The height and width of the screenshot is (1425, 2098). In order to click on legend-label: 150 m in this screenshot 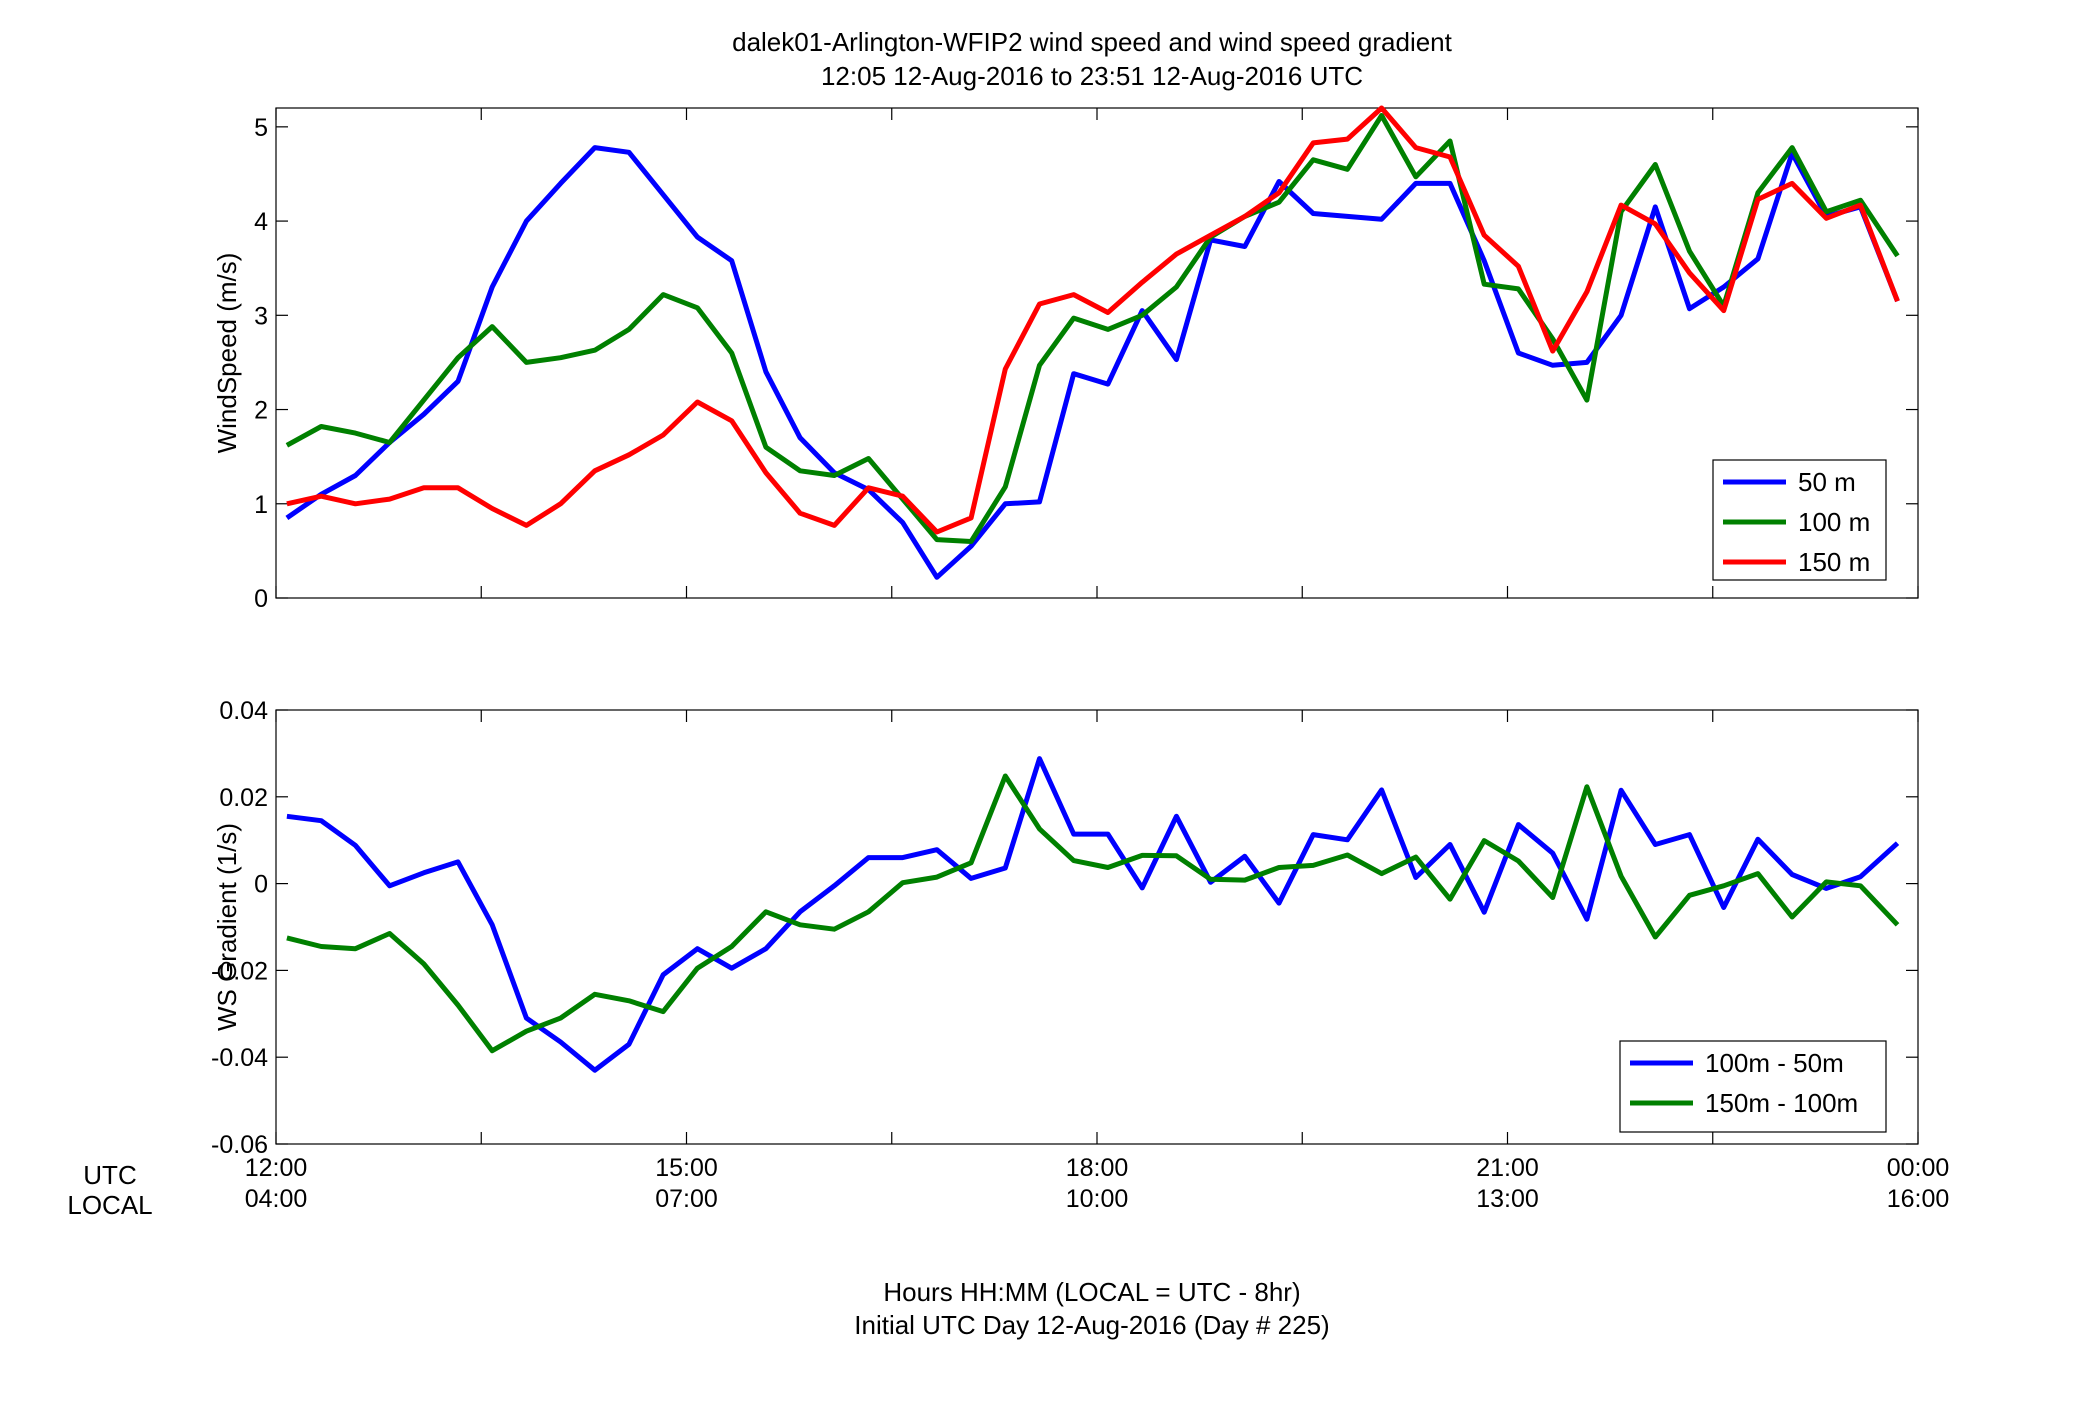, I will do `click(1834, 562)`.